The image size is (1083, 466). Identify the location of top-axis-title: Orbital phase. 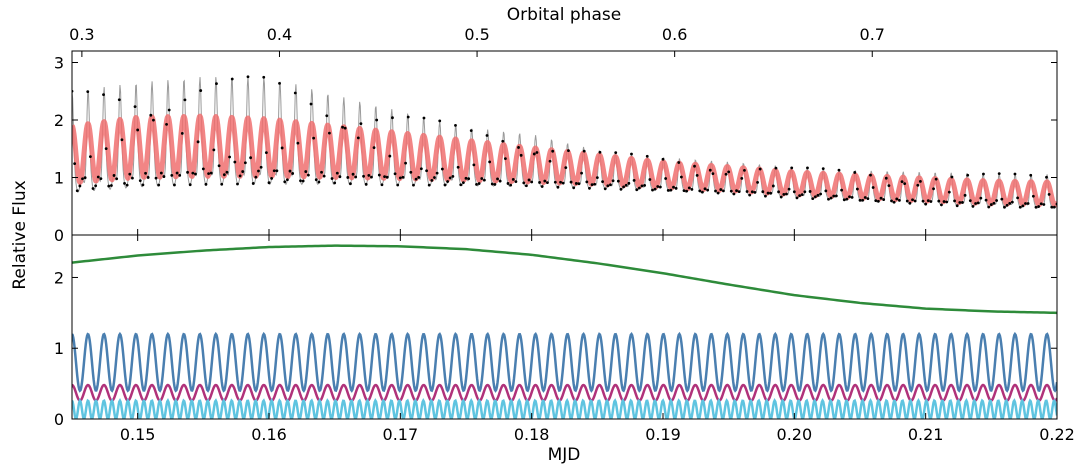
(564, 15).